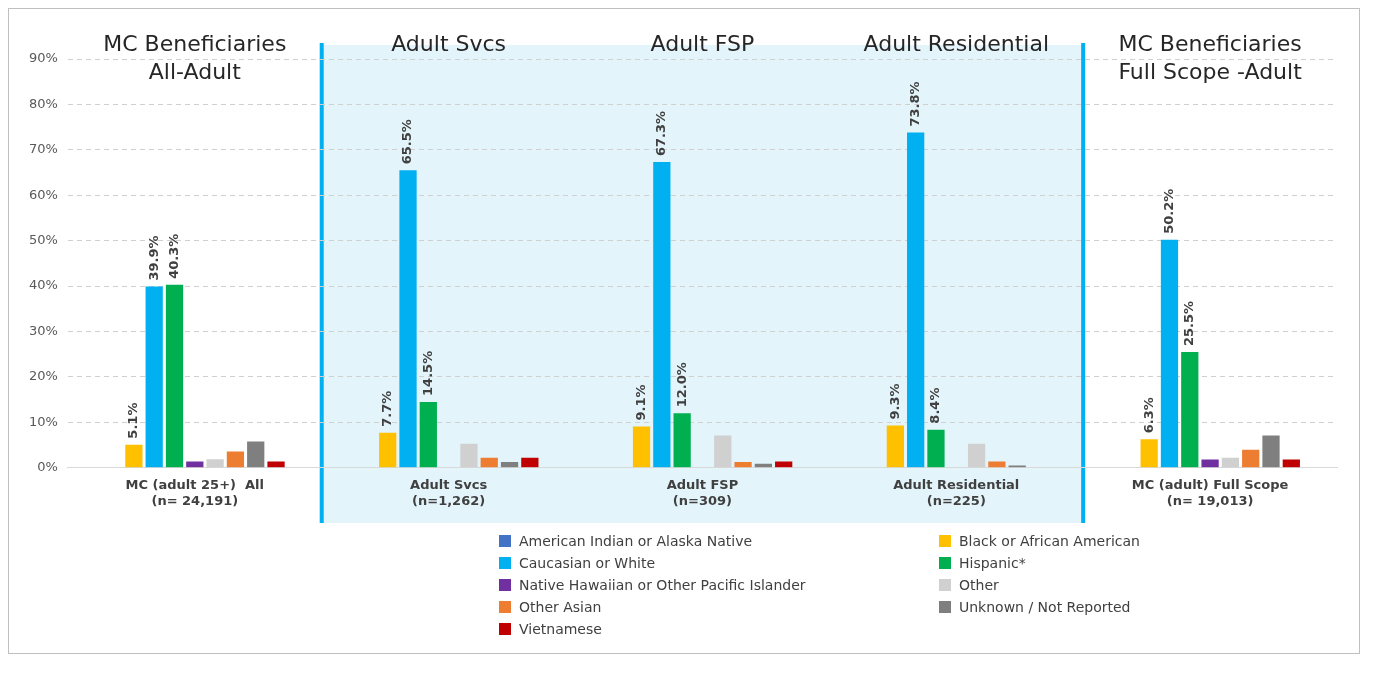 The image size is (1374, 683). What do you see at coordinates (133, 420) in the screenshot?
I see `data-label: 5.1%` at bounding box center [133, 420].